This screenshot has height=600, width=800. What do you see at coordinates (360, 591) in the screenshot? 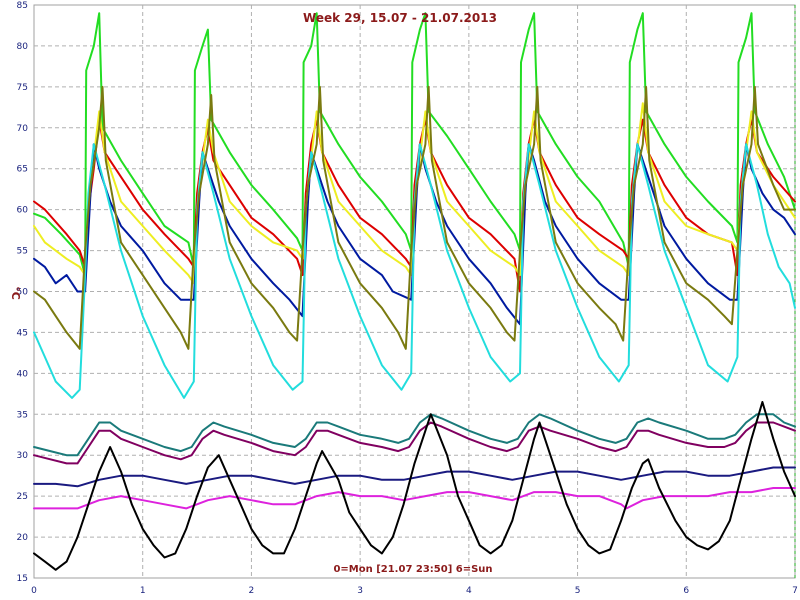
I see `x-tick-label: 3` at bounding box center [360, 591].